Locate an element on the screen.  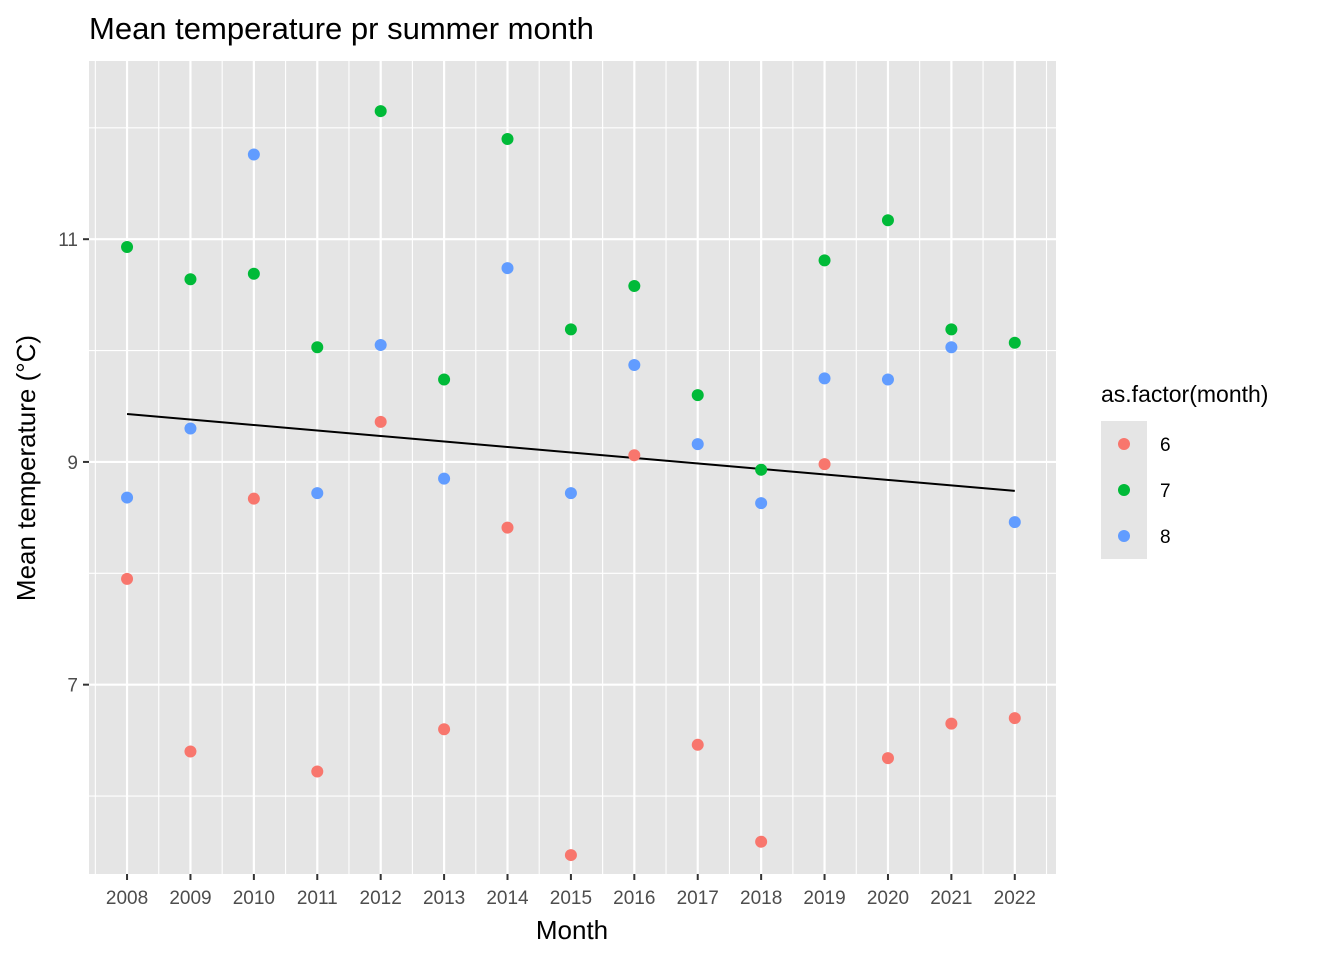
y-axis-title: Mean temperature (°C) is located at coordinates (26, 468).